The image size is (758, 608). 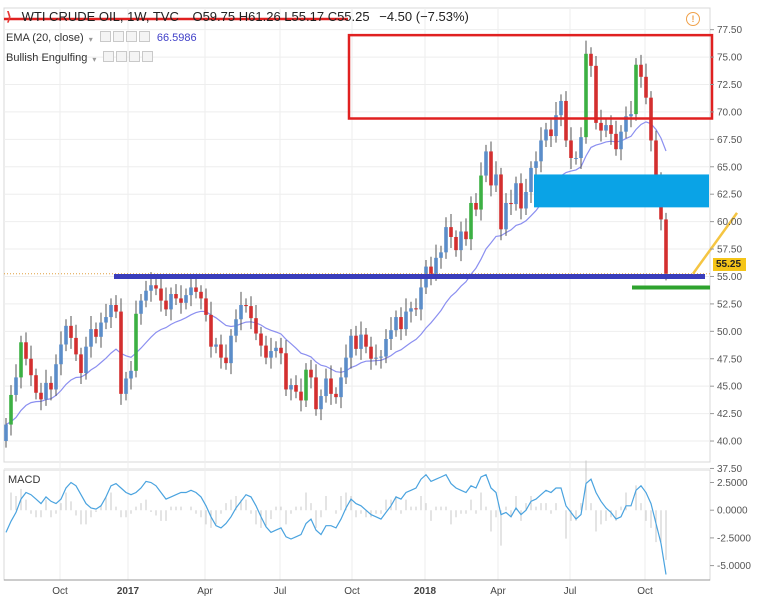 I want to click on ema-plus-icon, so click(x=131, y=36).